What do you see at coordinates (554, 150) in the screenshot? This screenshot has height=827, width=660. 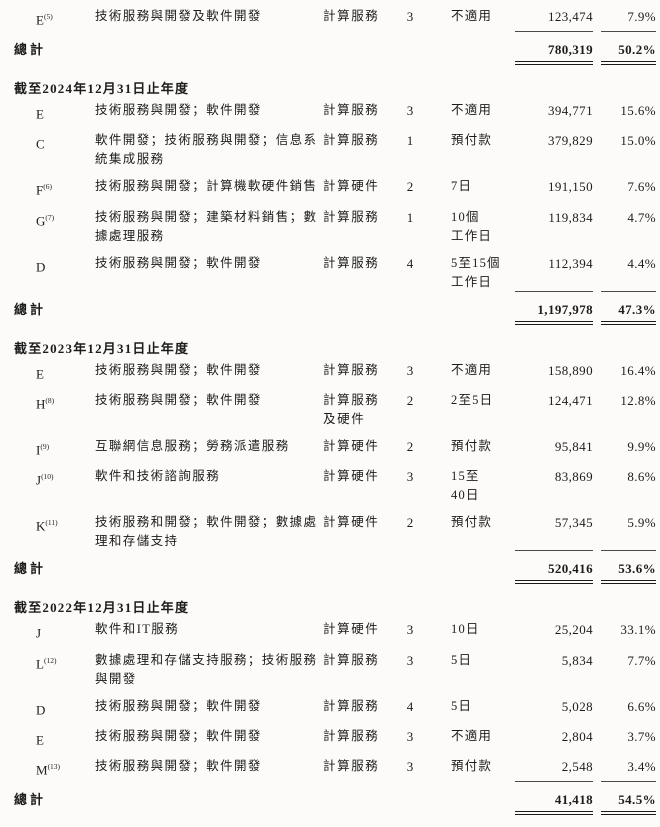 I see `amount-cell: 379,829` at bounding box center [554, 150].